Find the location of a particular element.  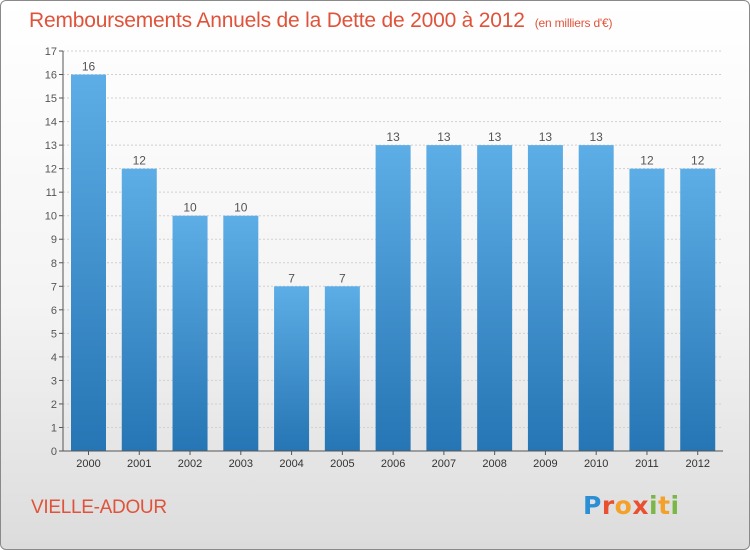

x-tick-label: 2007 is located at coordinates (444, 464).